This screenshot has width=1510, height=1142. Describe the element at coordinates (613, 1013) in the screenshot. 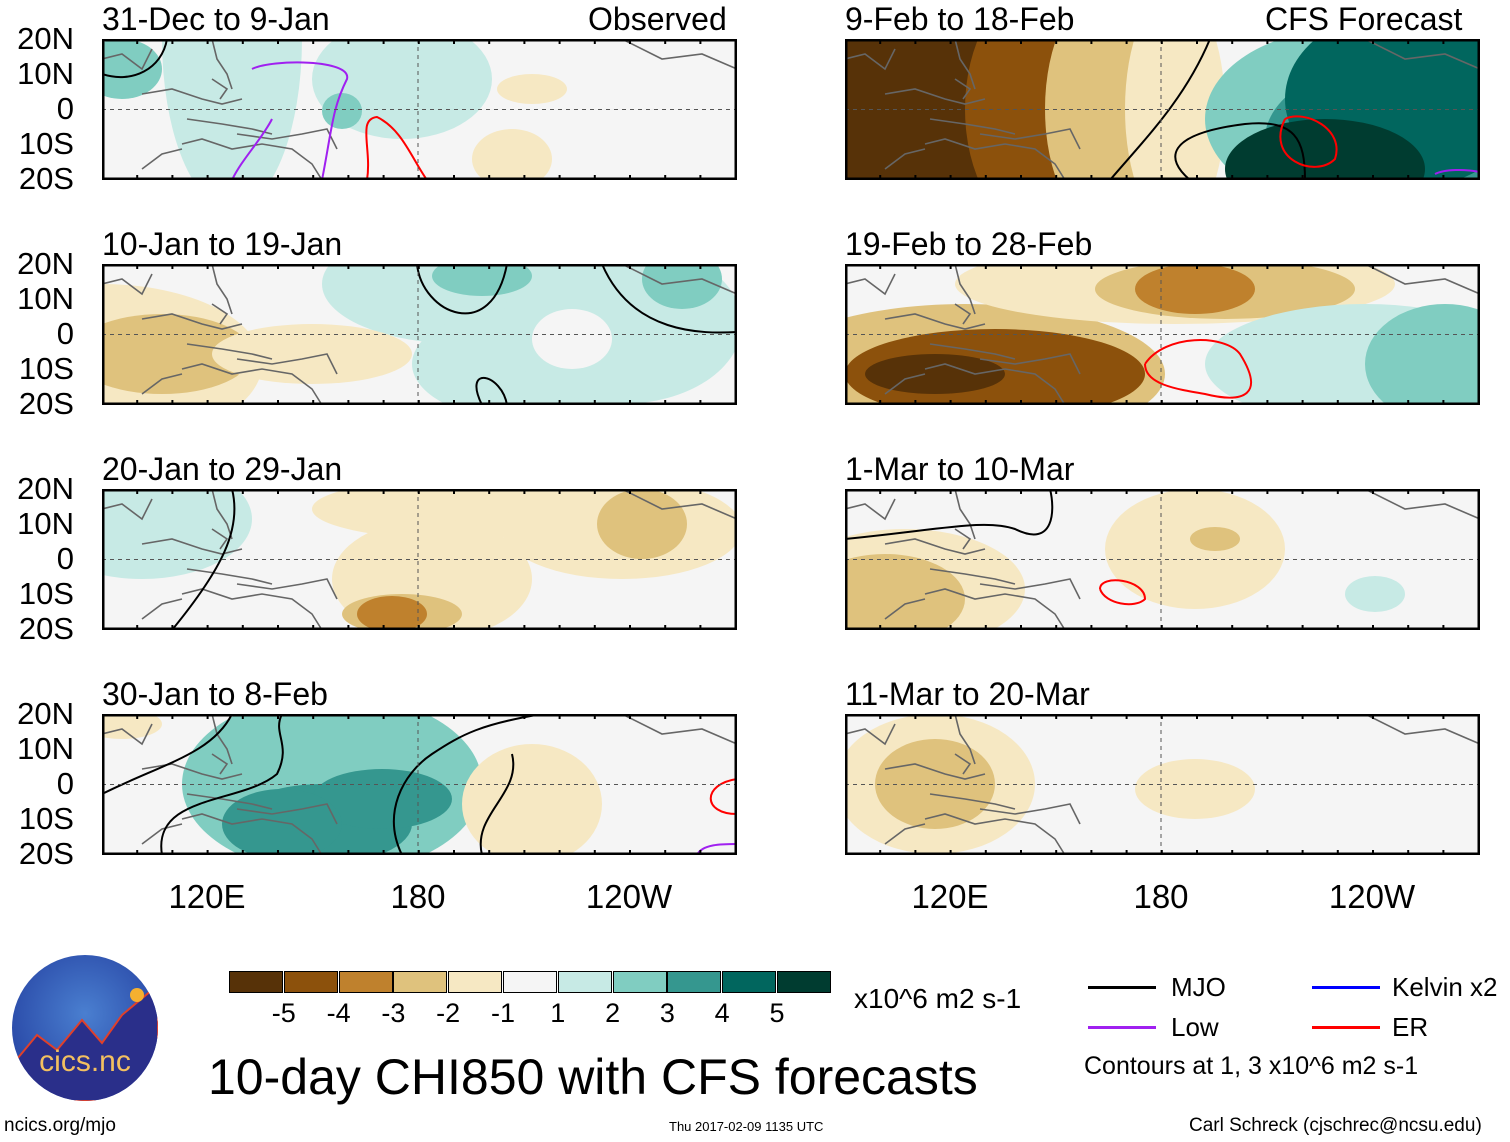

I see `colorbar-label: 2` at that location.